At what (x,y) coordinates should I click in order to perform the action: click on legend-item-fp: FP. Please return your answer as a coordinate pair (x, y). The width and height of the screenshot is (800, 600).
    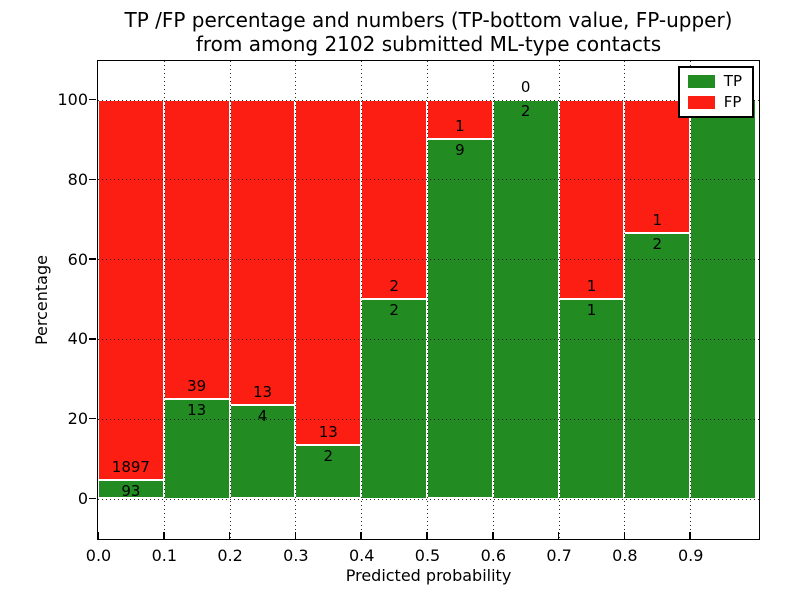
    Looking at the image, I should click on (714, 102).